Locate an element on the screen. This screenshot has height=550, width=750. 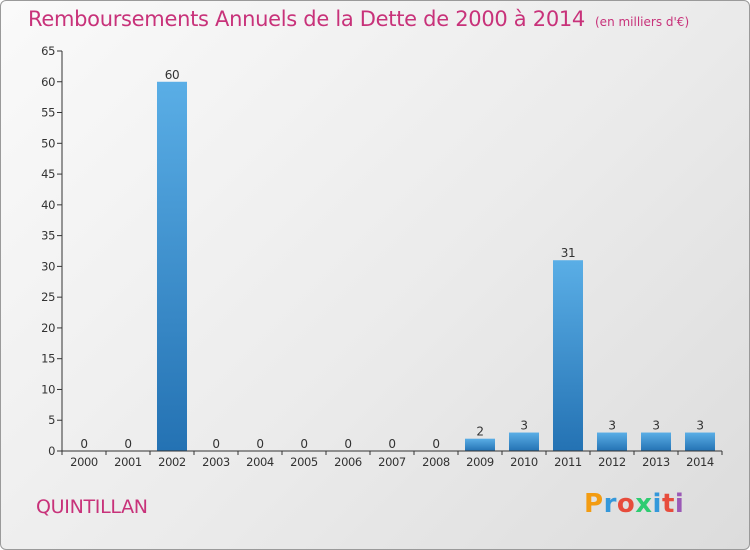
x-tick-label: 2013 is located at coordinates (656, 462).